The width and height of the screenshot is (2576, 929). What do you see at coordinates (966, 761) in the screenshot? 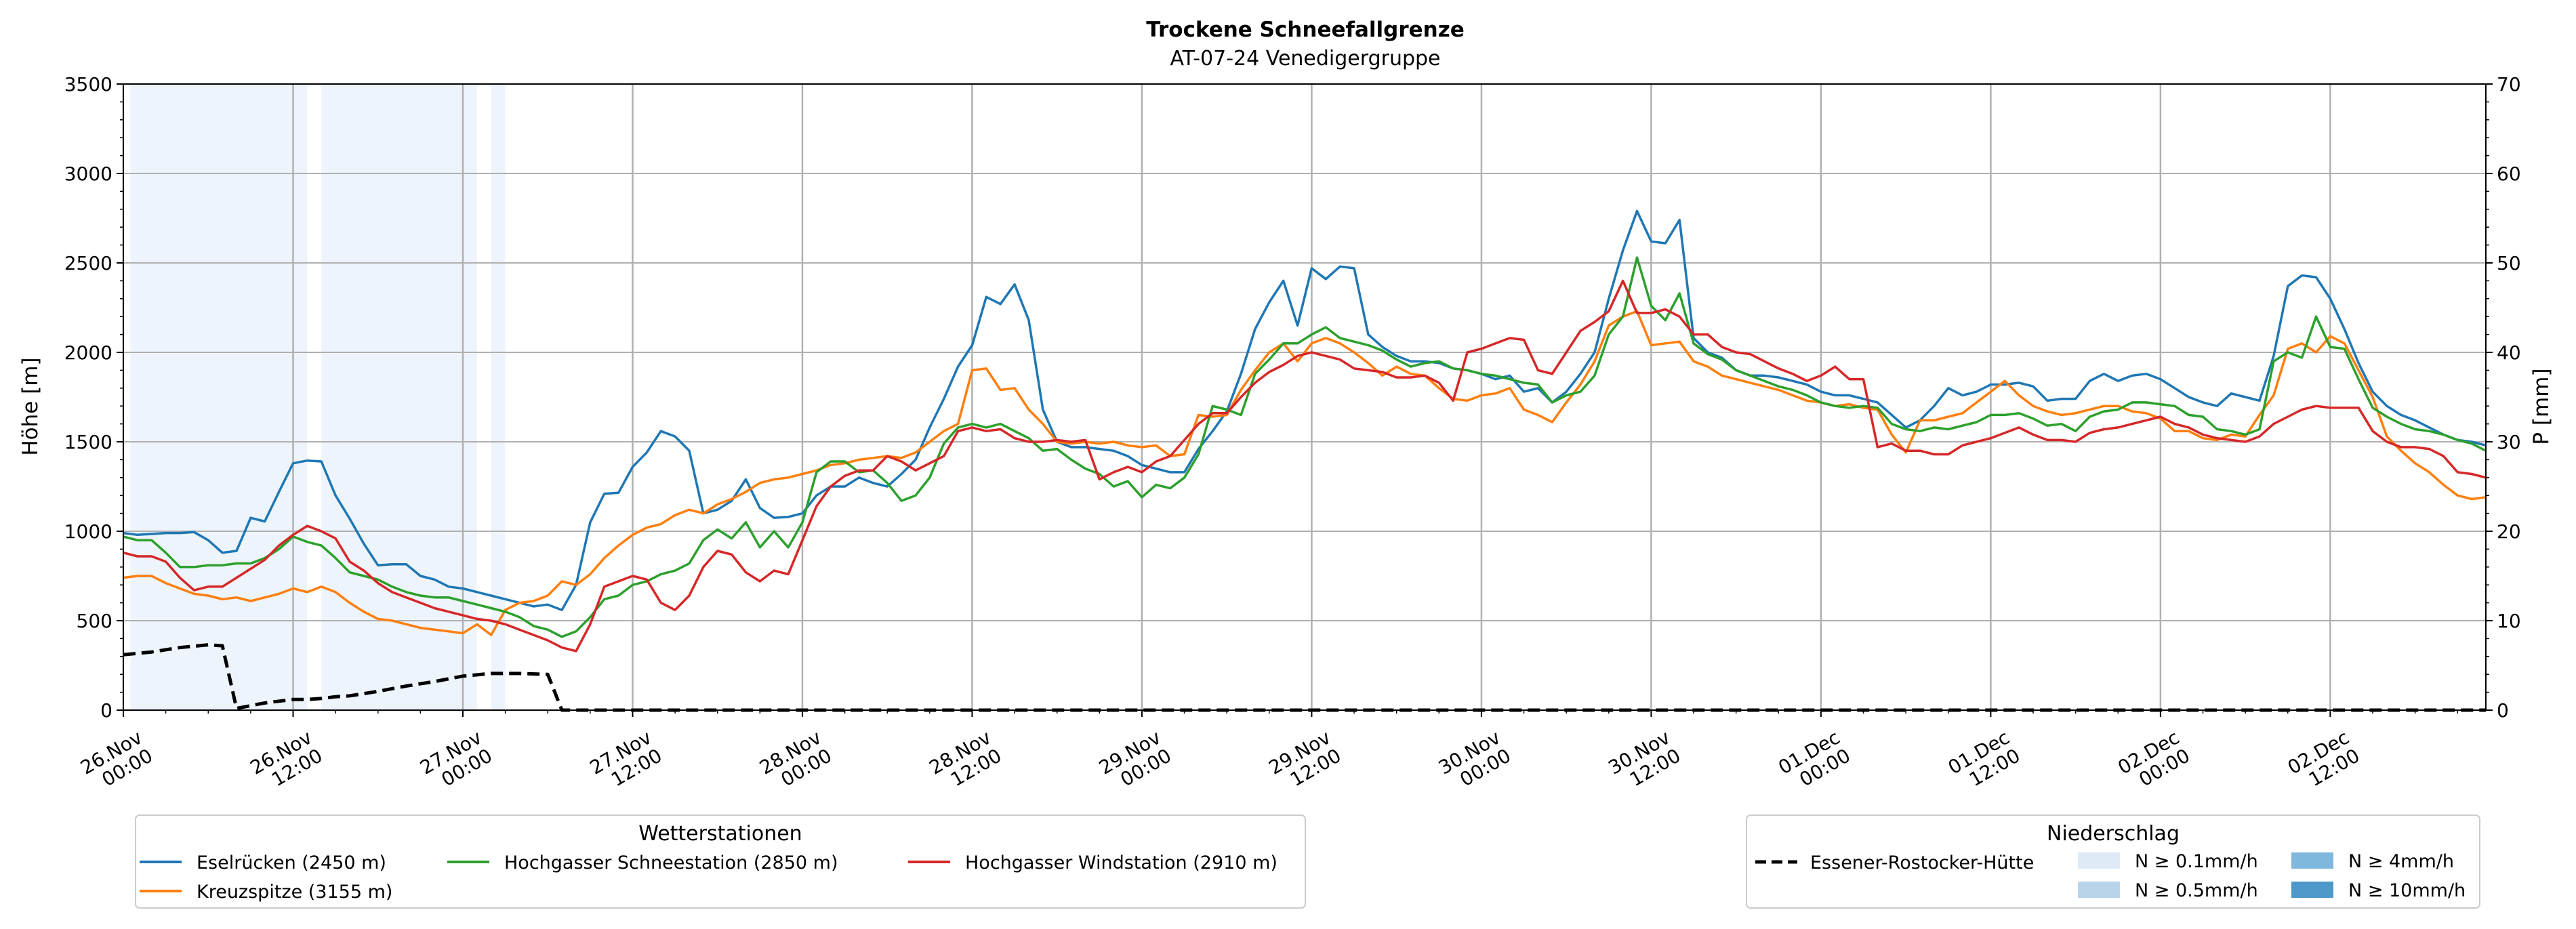
I see `x-tick-label: 28.Nov12:00` at bounding box center [966, 761].